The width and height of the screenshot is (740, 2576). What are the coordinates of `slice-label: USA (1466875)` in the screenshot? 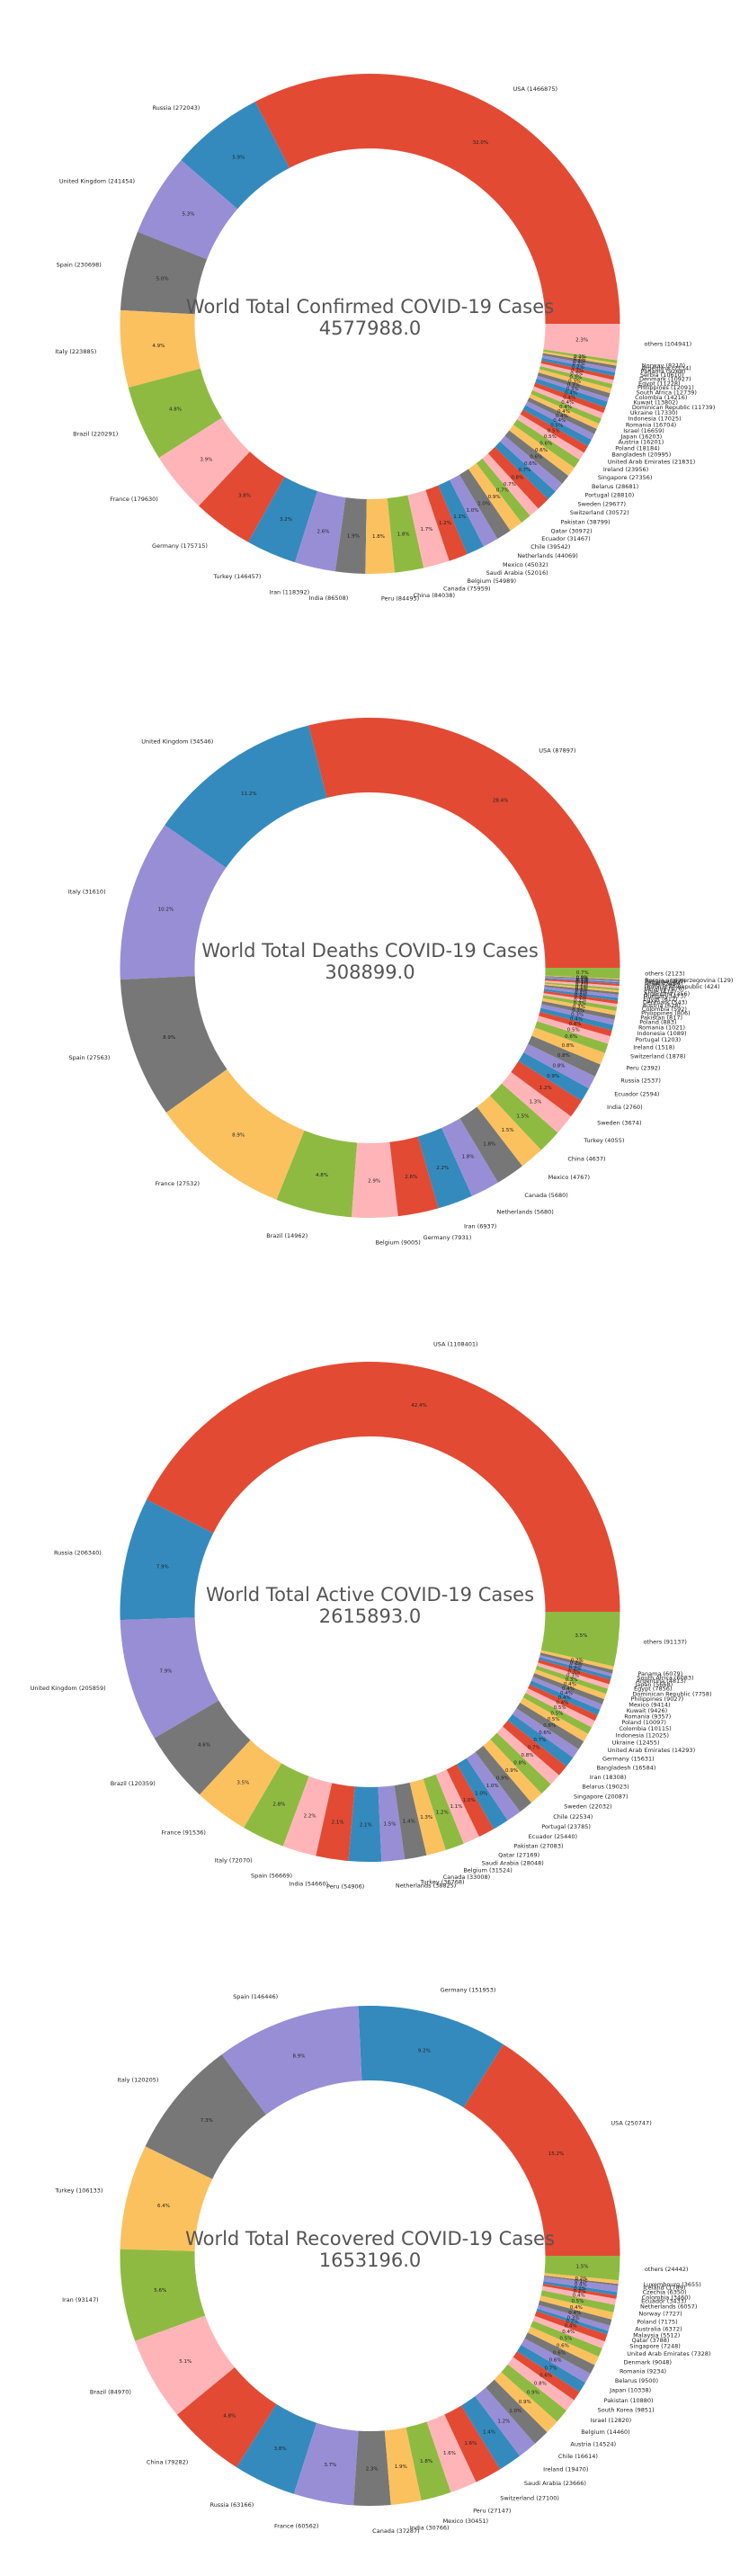 It's located at (535, 89).